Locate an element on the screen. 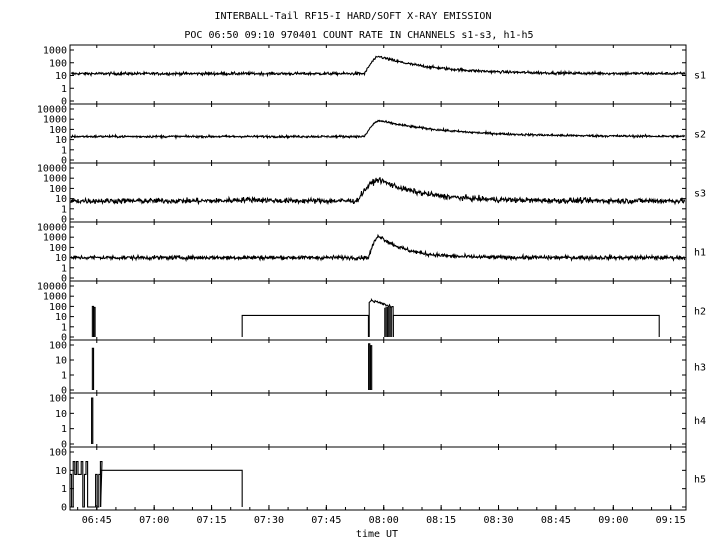 This screenshot has height=550, width=720. channel-label-s2: s2 is located at coordinates (700, 135).